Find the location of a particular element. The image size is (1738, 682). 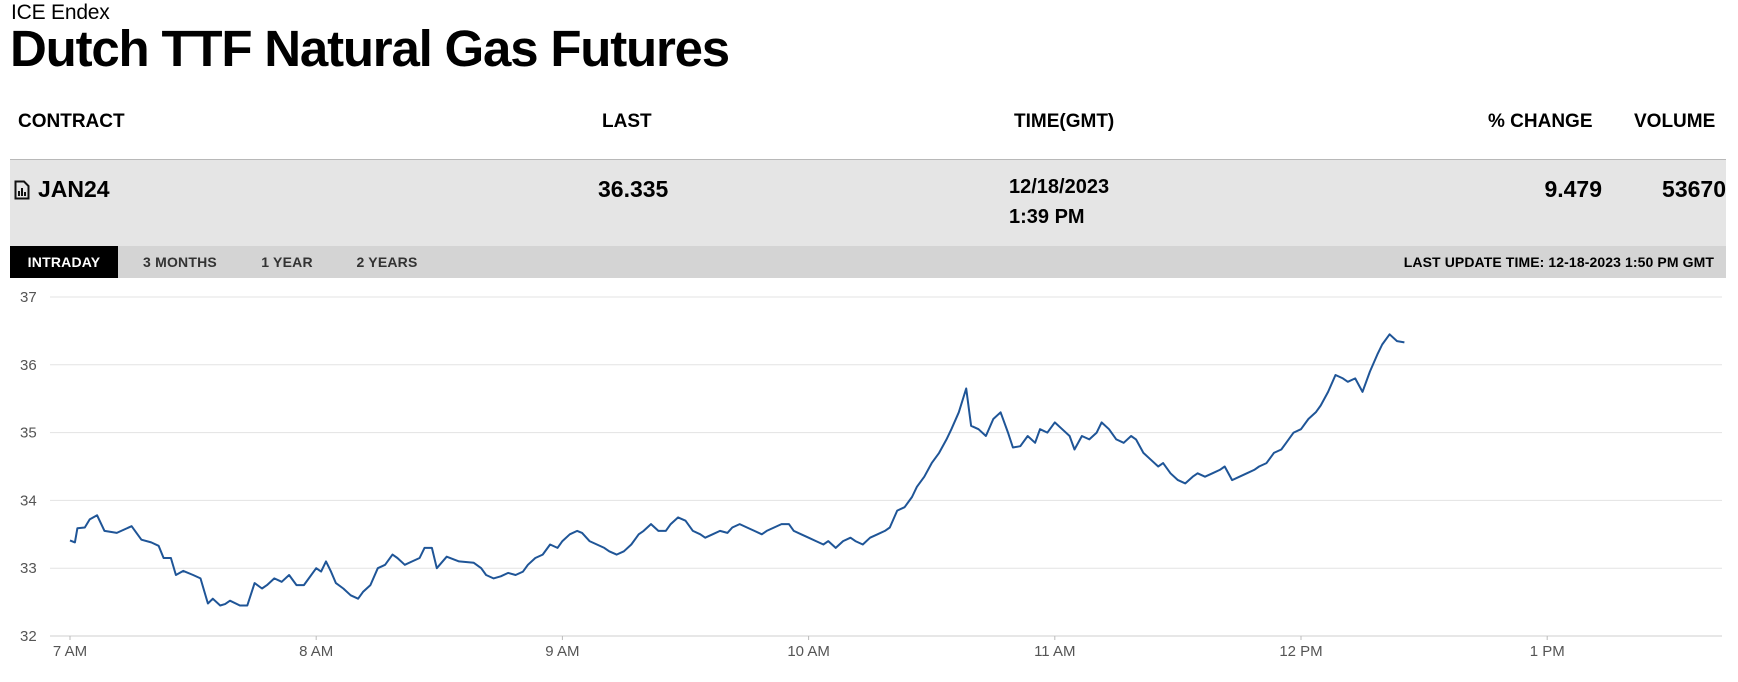

tab-2-years: 2 YEARS is located at coordinates (387, 262).